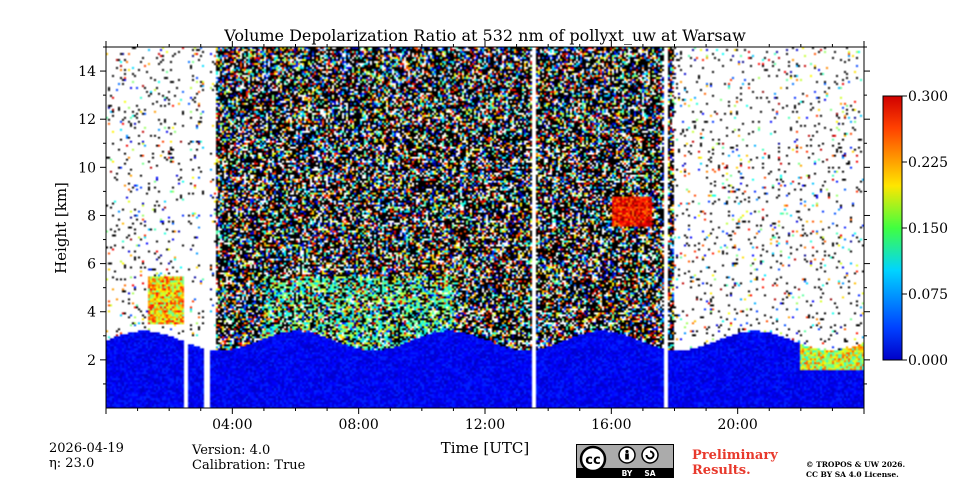 Image resolution: width=960 pixels, height=484 pixels. I want to click on colorbar-ticks: 0.000 0.075 0.150 0.225 0.300, so click(925, 229).